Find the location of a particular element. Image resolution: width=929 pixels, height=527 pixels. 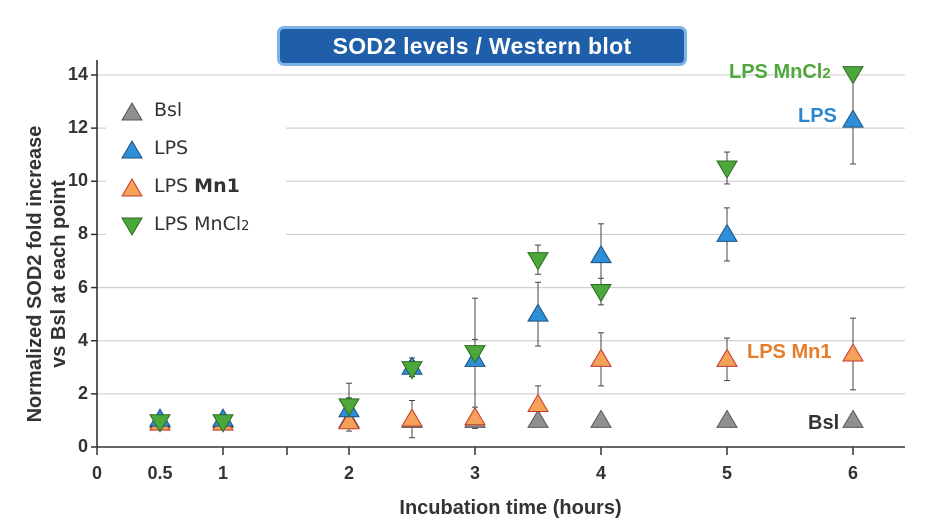

y-tick-label: 10 is located at coordinates (77, 180).